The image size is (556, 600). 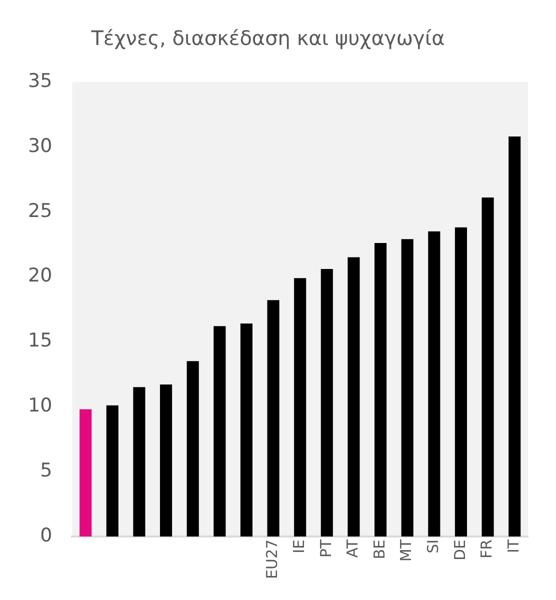 I want to click on y-tick-label: 0, so click(x=46, y=535).